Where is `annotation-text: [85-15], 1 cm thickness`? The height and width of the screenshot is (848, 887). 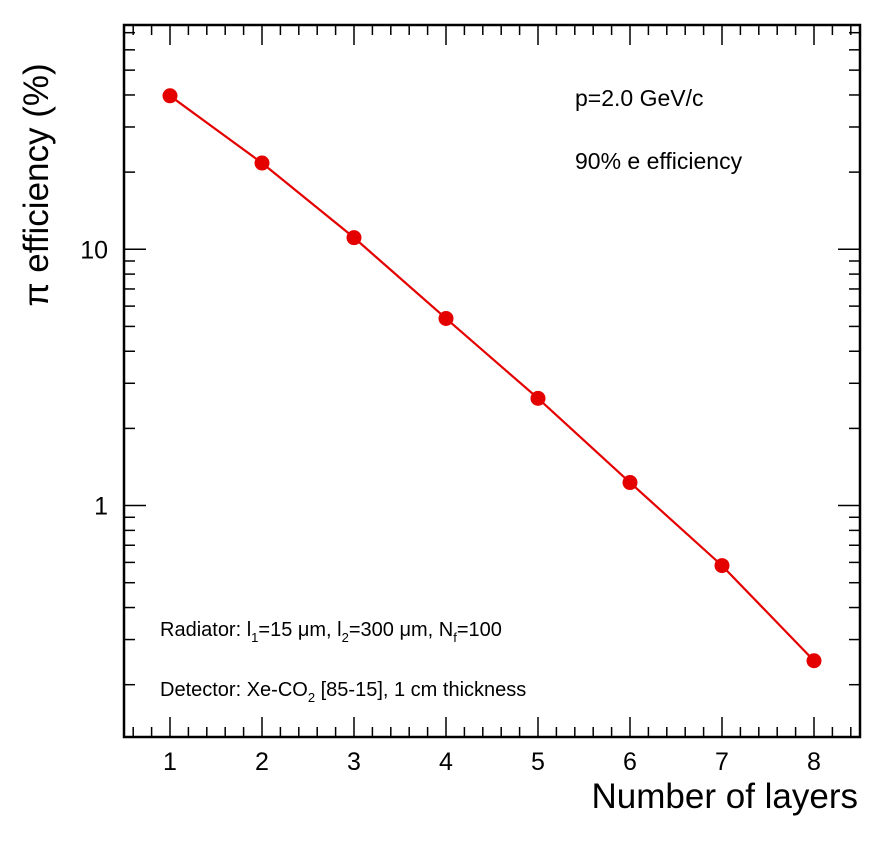 annotation-text: [85-15], 1 cm thickness is located at coordinates (420, 690).